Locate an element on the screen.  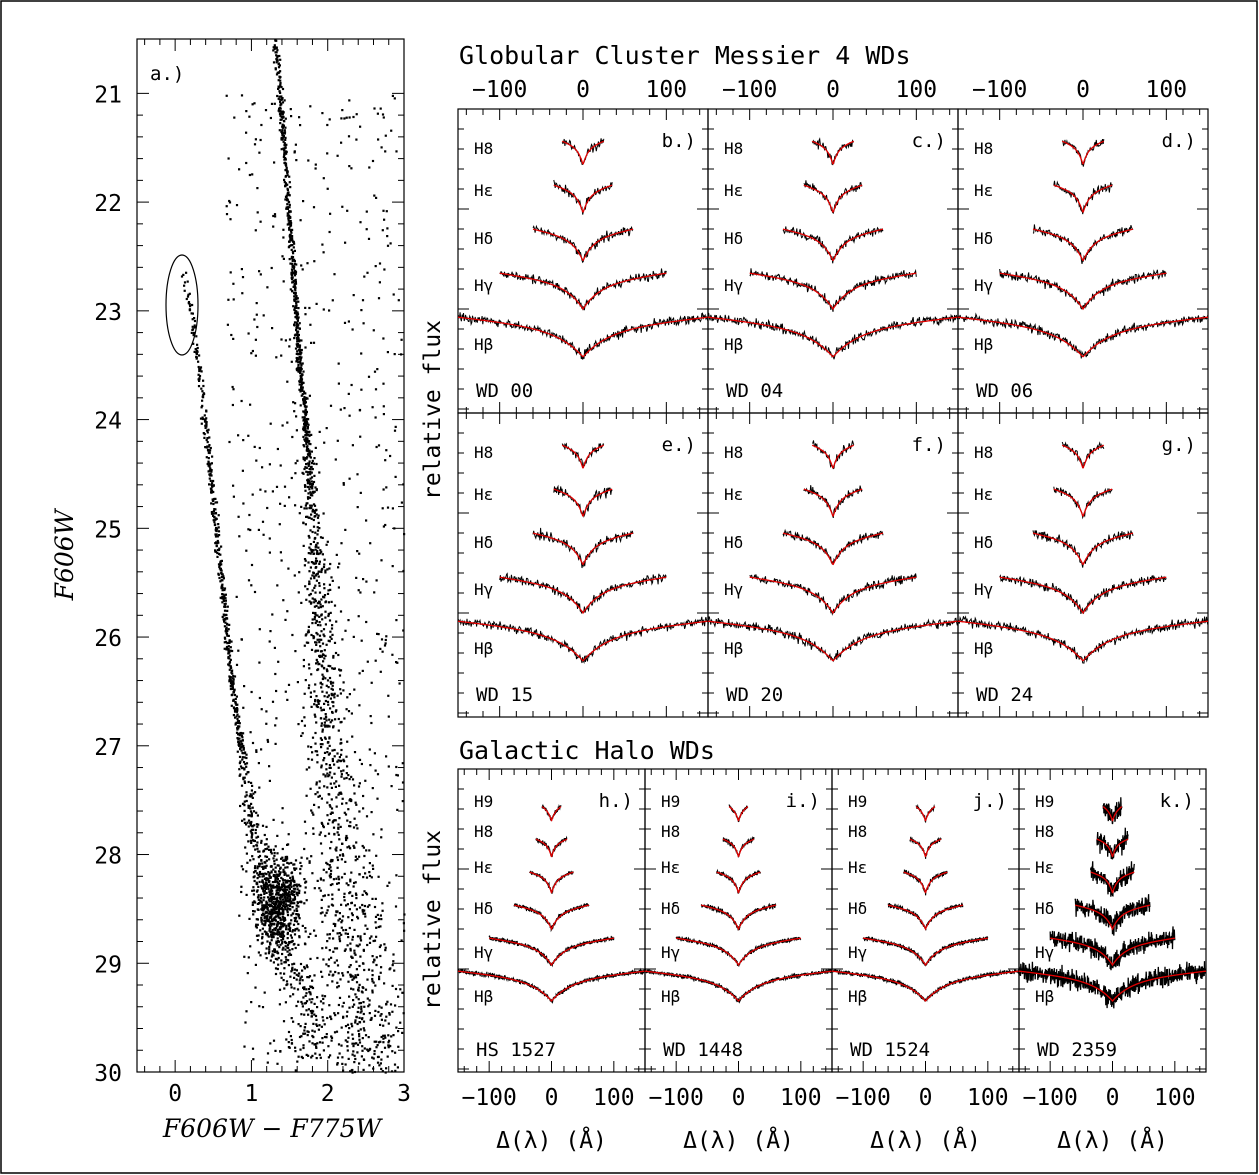
spectrum-bottom-tick-label: 100 is located at coordinates (801, 1098).